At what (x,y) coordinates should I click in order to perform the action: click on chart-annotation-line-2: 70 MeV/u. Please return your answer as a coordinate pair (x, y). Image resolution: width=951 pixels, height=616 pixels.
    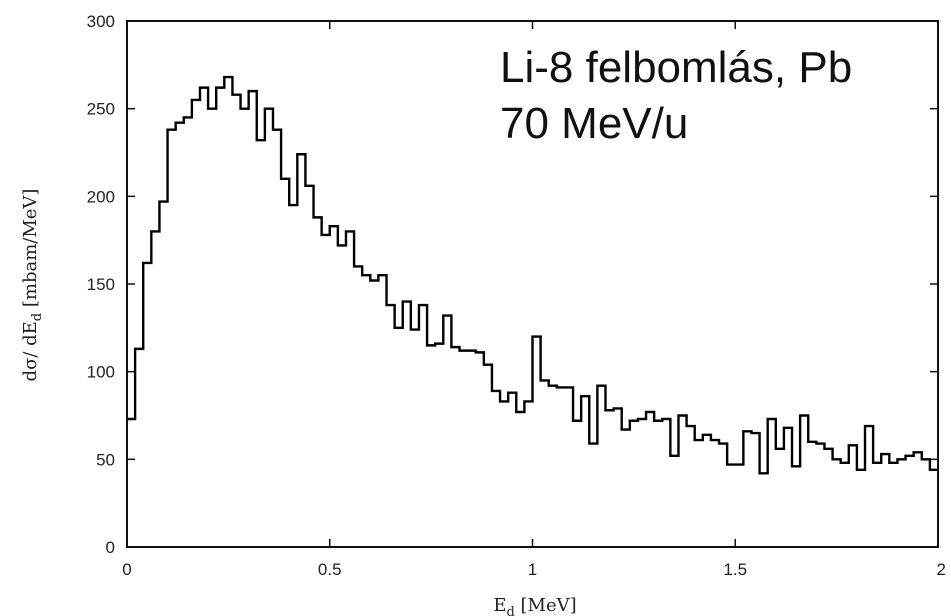
    Looking at the image, I should click on (594, 123).